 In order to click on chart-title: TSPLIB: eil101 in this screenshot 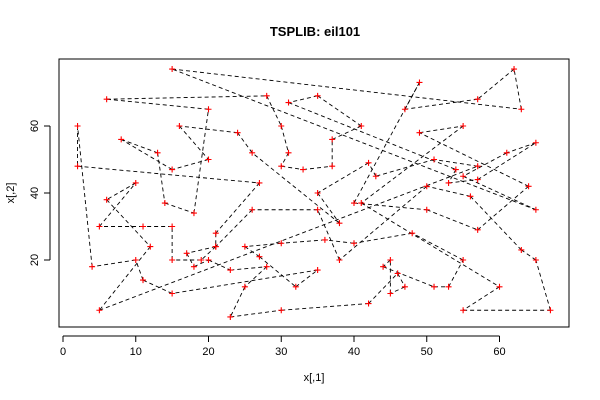, I will do `click(315, 31)`.